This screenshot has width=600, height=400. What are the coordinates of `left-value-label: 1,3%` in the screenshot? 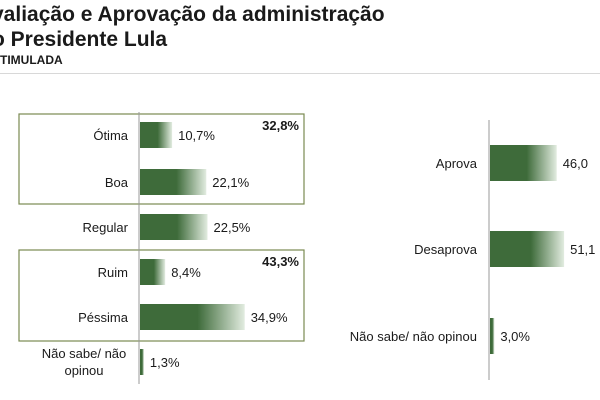 It's located at (165, 362).